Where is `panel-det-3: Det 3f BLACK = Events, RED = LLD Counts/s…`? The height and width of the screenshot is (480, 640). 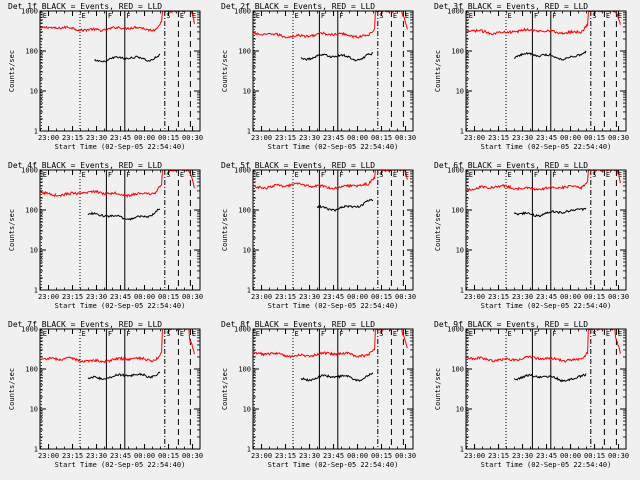
panel-det-3: Det 3f BLACK = Events, RED = LLD Counts/s… is located at coordinates (531, 76).